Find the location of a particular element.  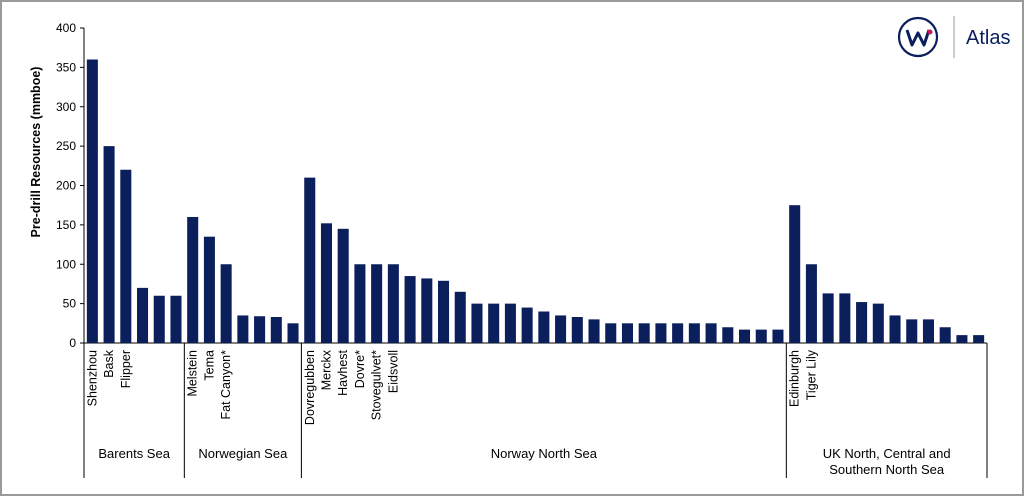

group-label: UK North, Central and Southern North Sea is located at coordinates (886, 461).